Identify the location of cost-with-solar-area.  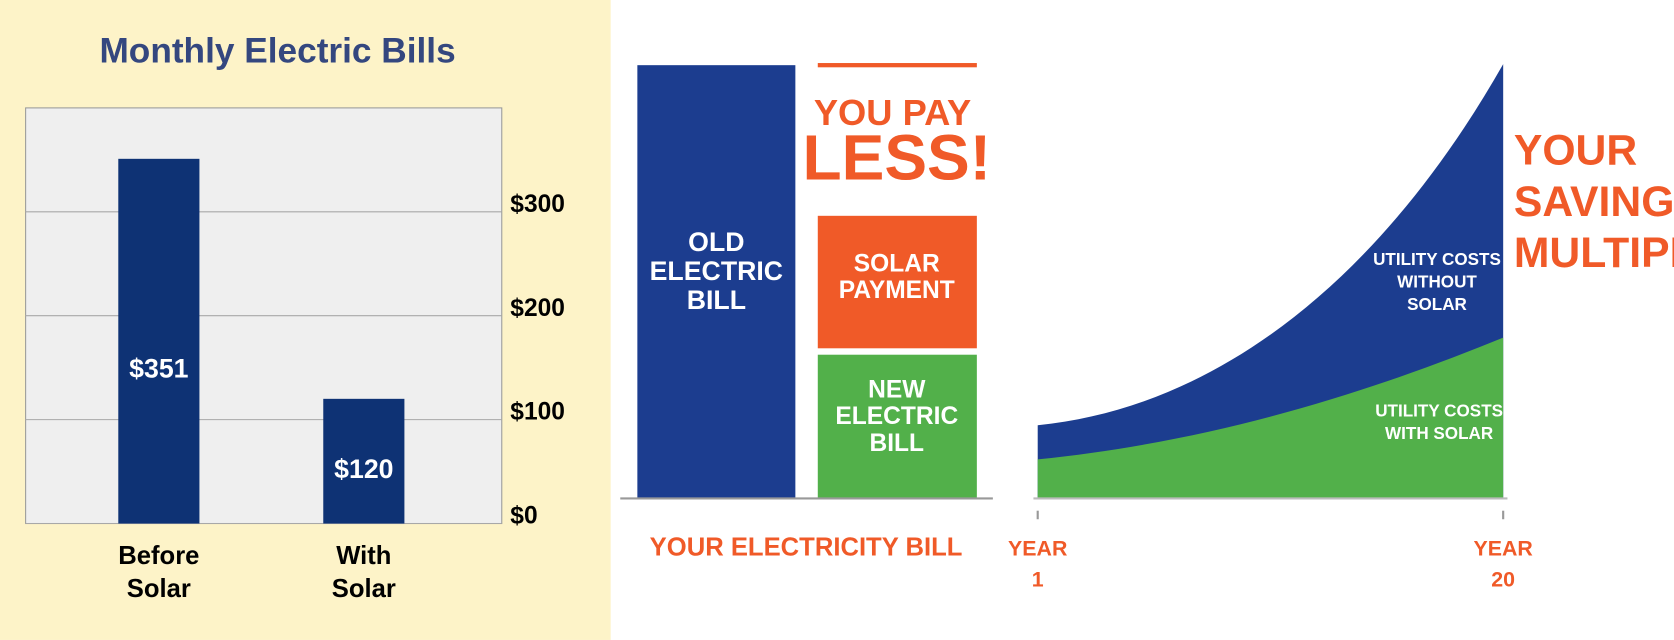
(1270, 417).